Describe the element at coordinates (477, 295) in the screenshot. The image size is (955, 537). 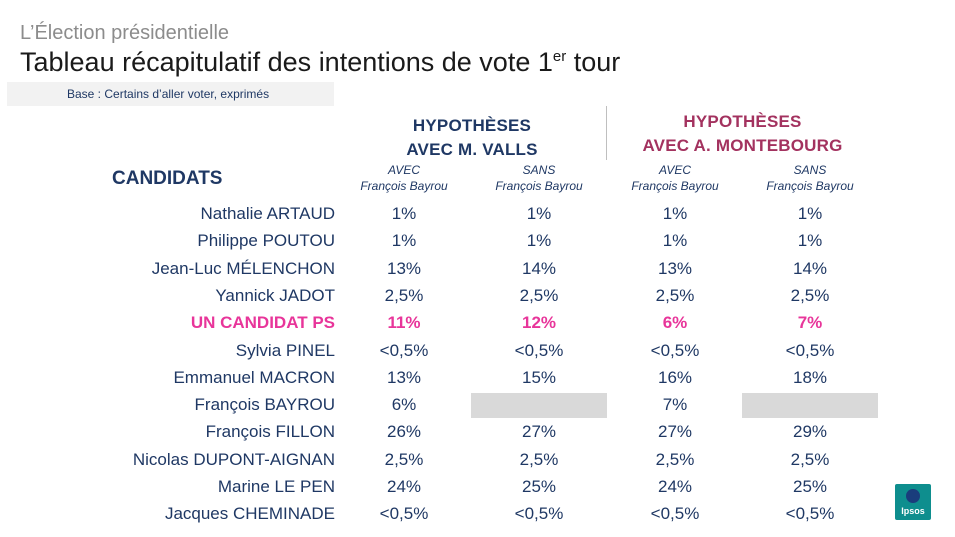
I see `table-row: Yannick JADOT 2,5% 2,5% 2,5% 2,5%` at that location.